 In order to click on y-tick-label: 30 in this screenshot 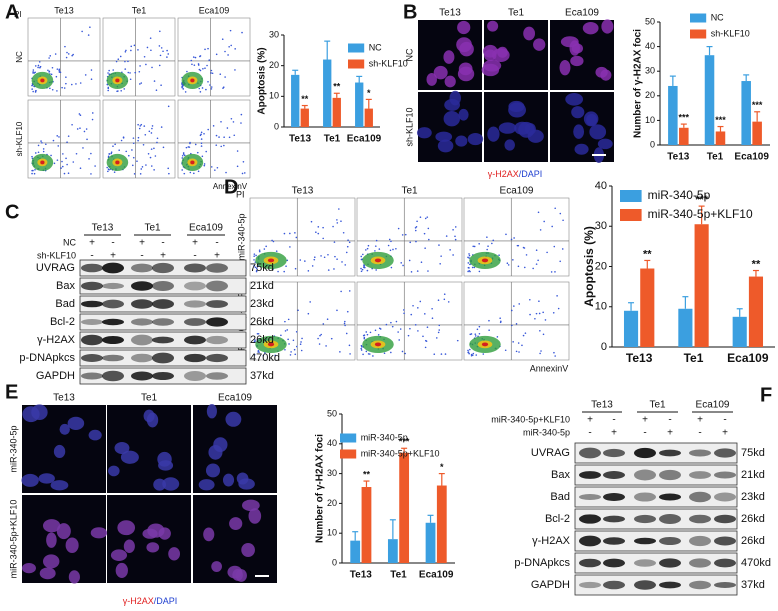, I will do `click(650, 71)`.